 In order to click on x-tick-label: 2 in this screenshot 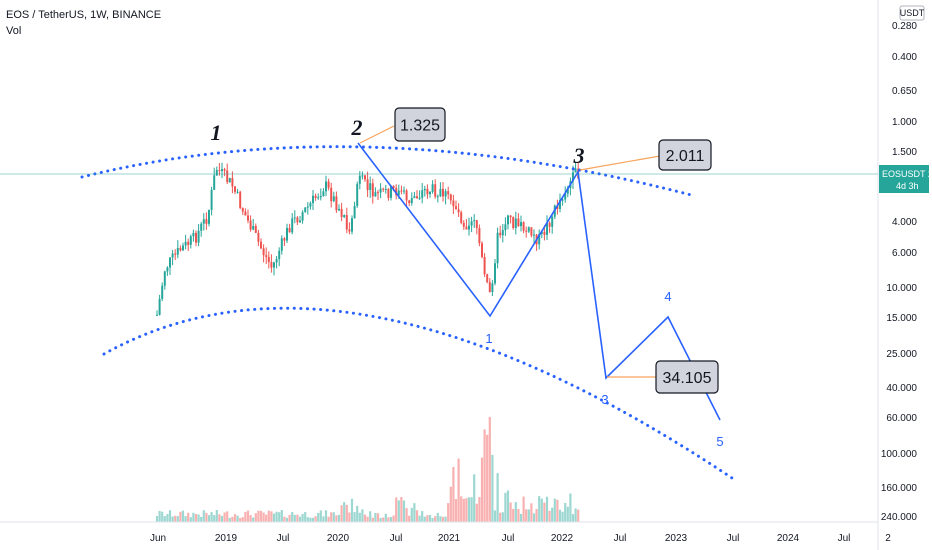, I will do `click(888, 538)`.